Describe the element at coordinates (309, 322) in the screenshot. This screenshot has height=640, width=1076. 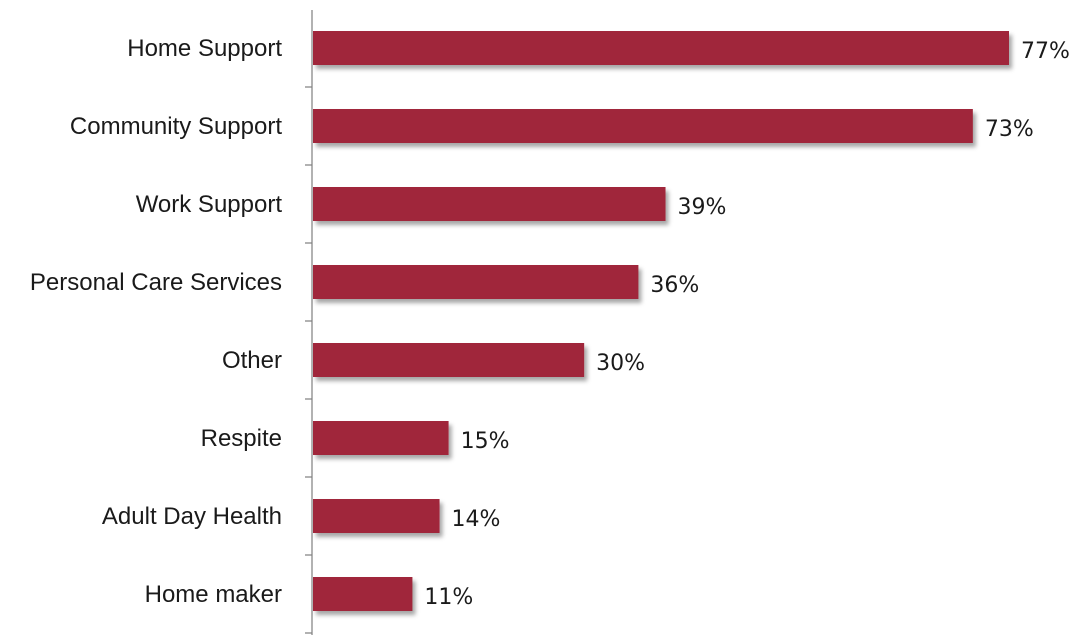
I see `category-axis` at that location.